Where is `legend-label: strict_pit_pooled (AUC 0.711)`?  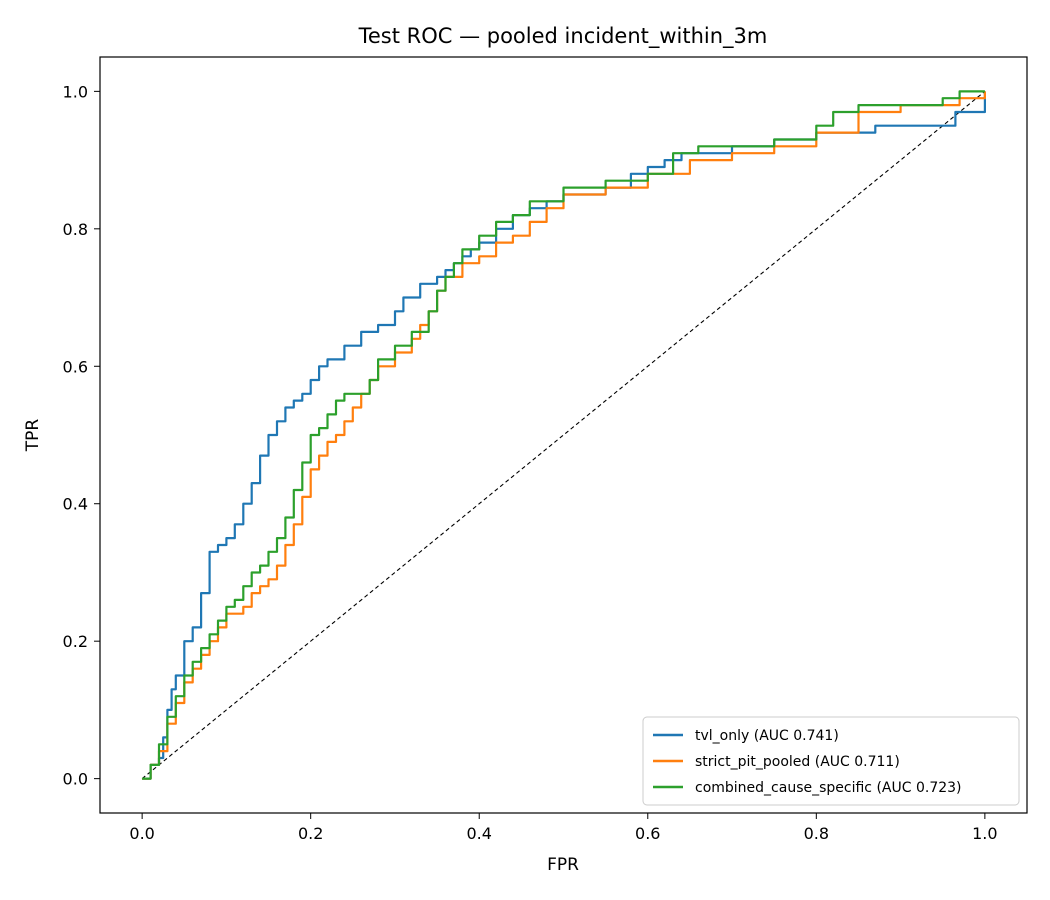
legend-label: strict_pit_pooled (AUC 0.711) is located at coordinates (797, 762).